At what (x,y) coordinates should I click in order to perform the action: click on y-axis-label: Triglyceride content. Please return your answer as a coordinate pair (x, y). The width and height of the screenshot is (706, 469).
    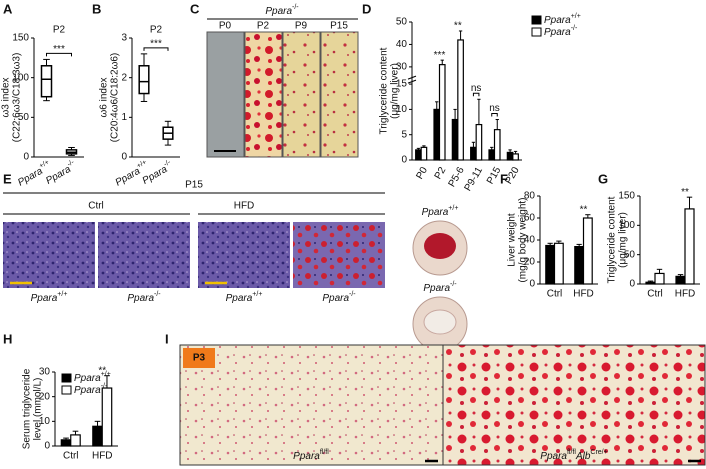
    Looking at the image, I should click on (612, 239).